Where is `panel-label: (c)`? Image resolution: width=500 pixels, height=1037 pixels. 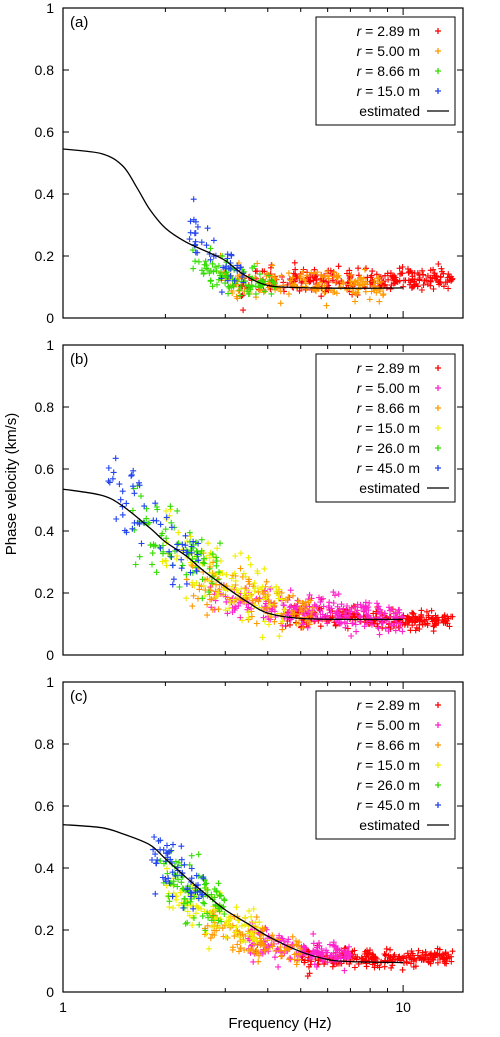
panel-label: (c) is located at coordinates (79, 696).